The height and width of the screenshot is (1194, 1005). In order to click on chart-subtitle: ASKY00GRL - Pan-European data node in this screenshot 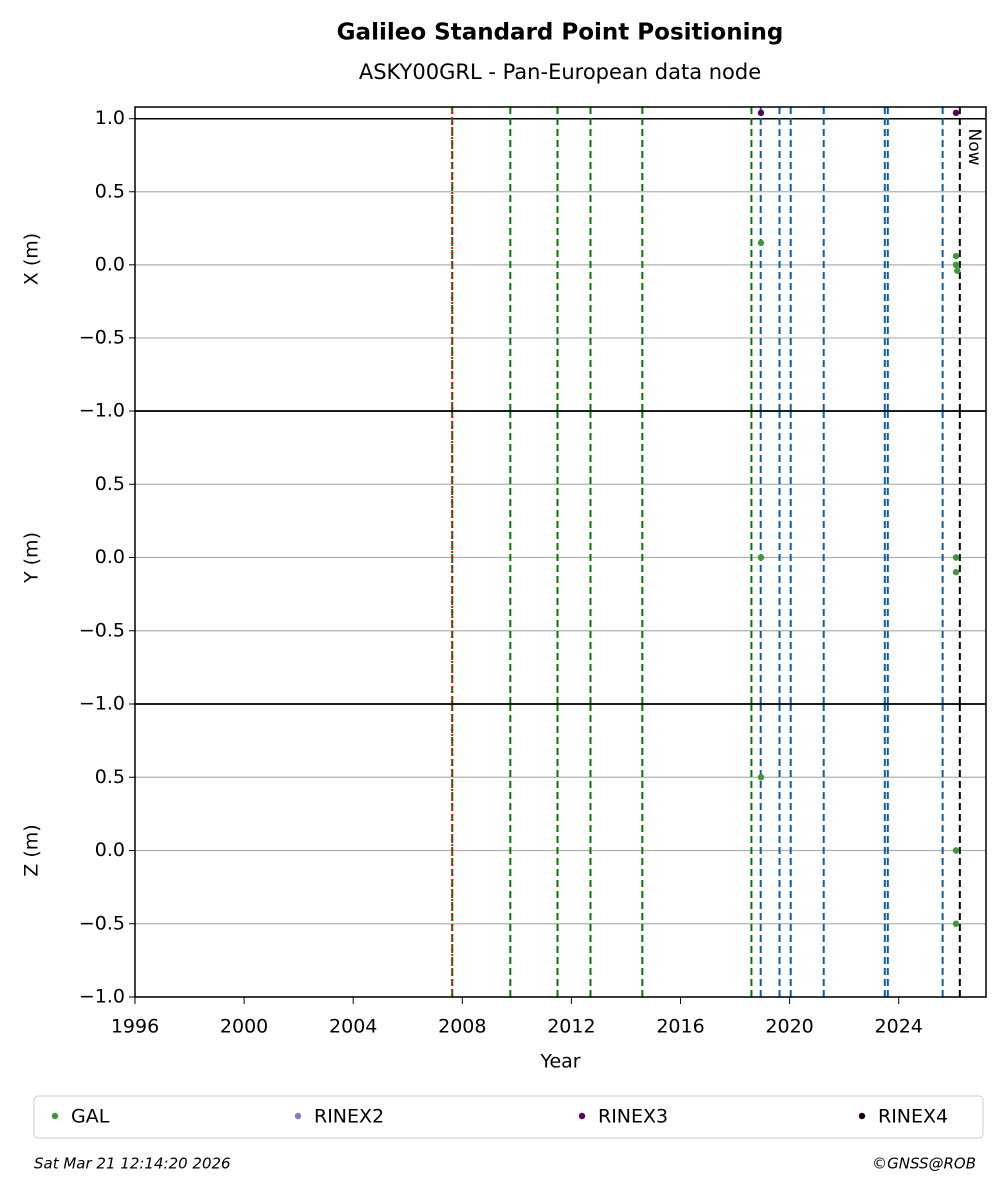, I will do `click(560, 72)`.